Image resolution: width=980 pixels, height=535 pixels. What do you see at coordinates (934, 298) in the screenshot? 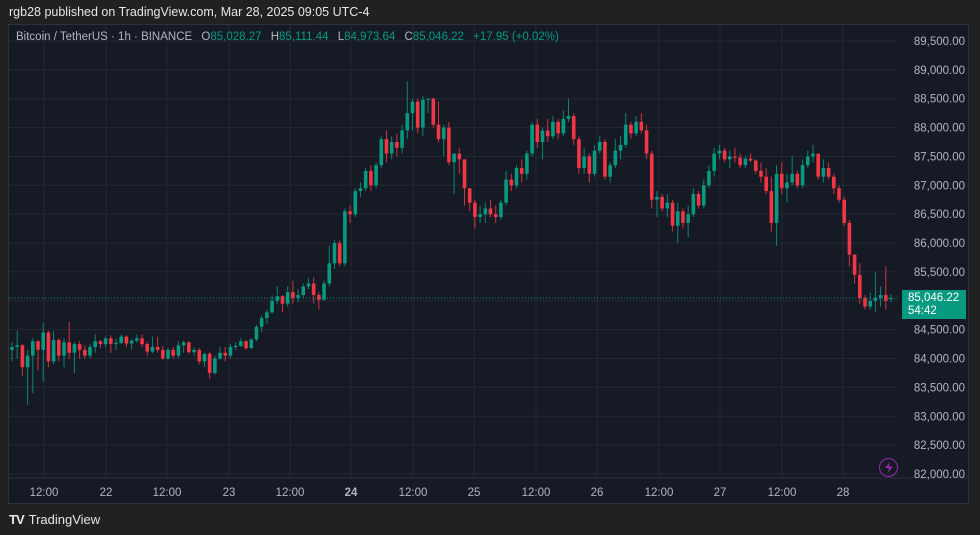
I see `last-price-value: 85,046.22` at bounding box center [934, 298].